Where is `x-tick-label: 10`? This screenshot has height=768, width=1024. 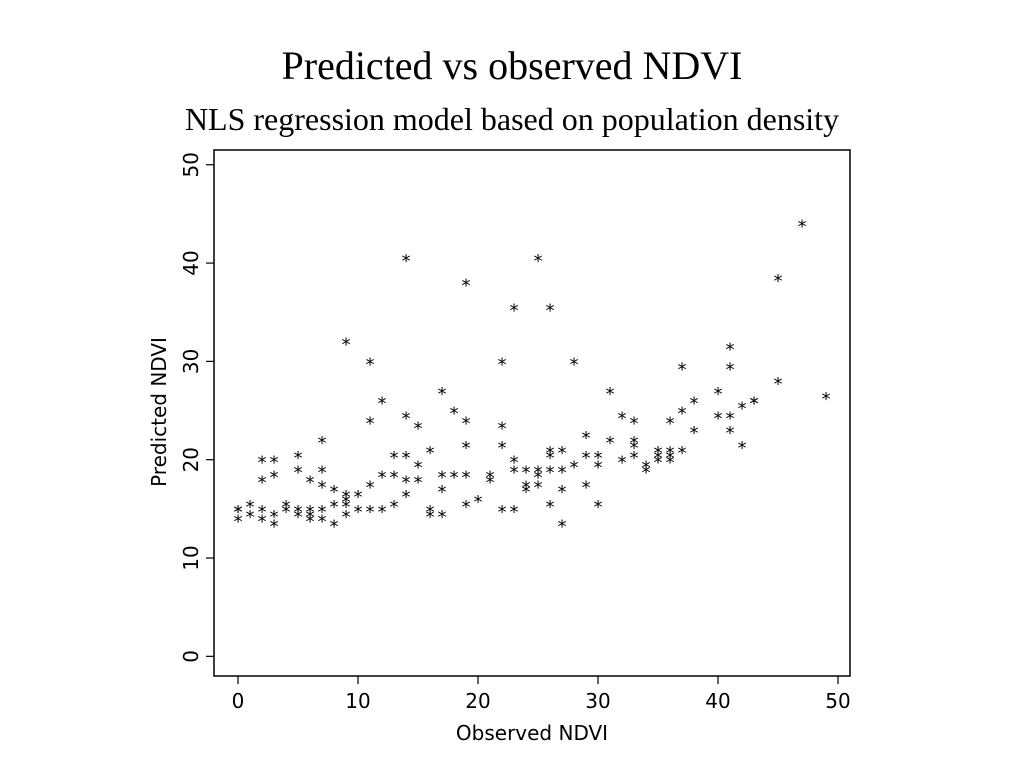
x-tick-label: 10 is located at coordinates (357, 701).